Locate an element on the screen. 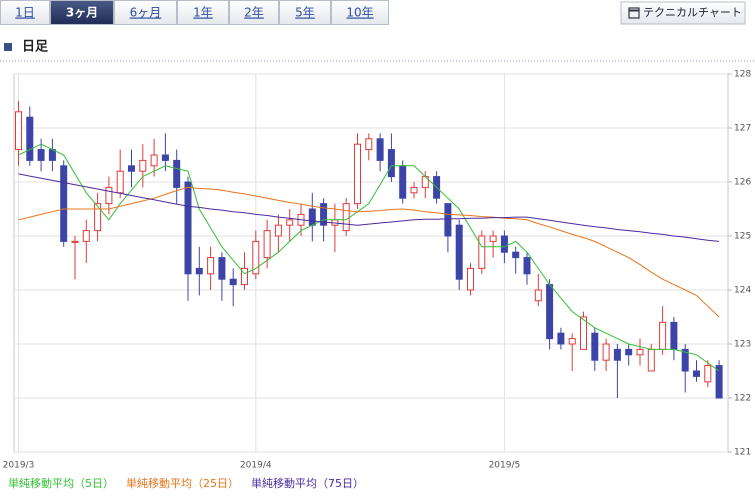  legend-entry: 単純移動平均（75日） is located at coordinates (307, 483).